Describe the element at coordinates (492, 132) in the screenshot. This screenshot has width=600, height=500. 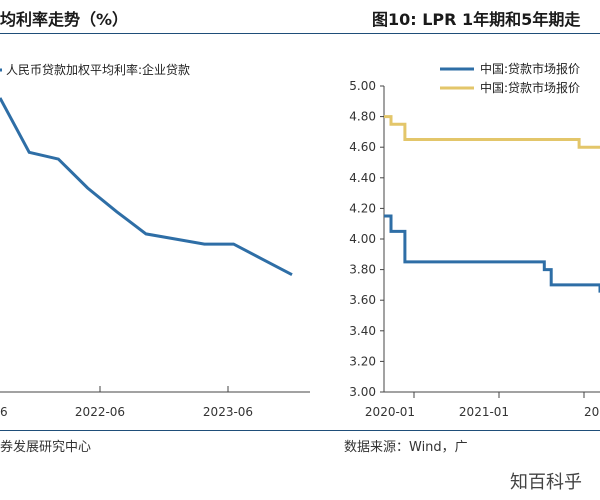
I see `lpr-5y-series-line` at that location.